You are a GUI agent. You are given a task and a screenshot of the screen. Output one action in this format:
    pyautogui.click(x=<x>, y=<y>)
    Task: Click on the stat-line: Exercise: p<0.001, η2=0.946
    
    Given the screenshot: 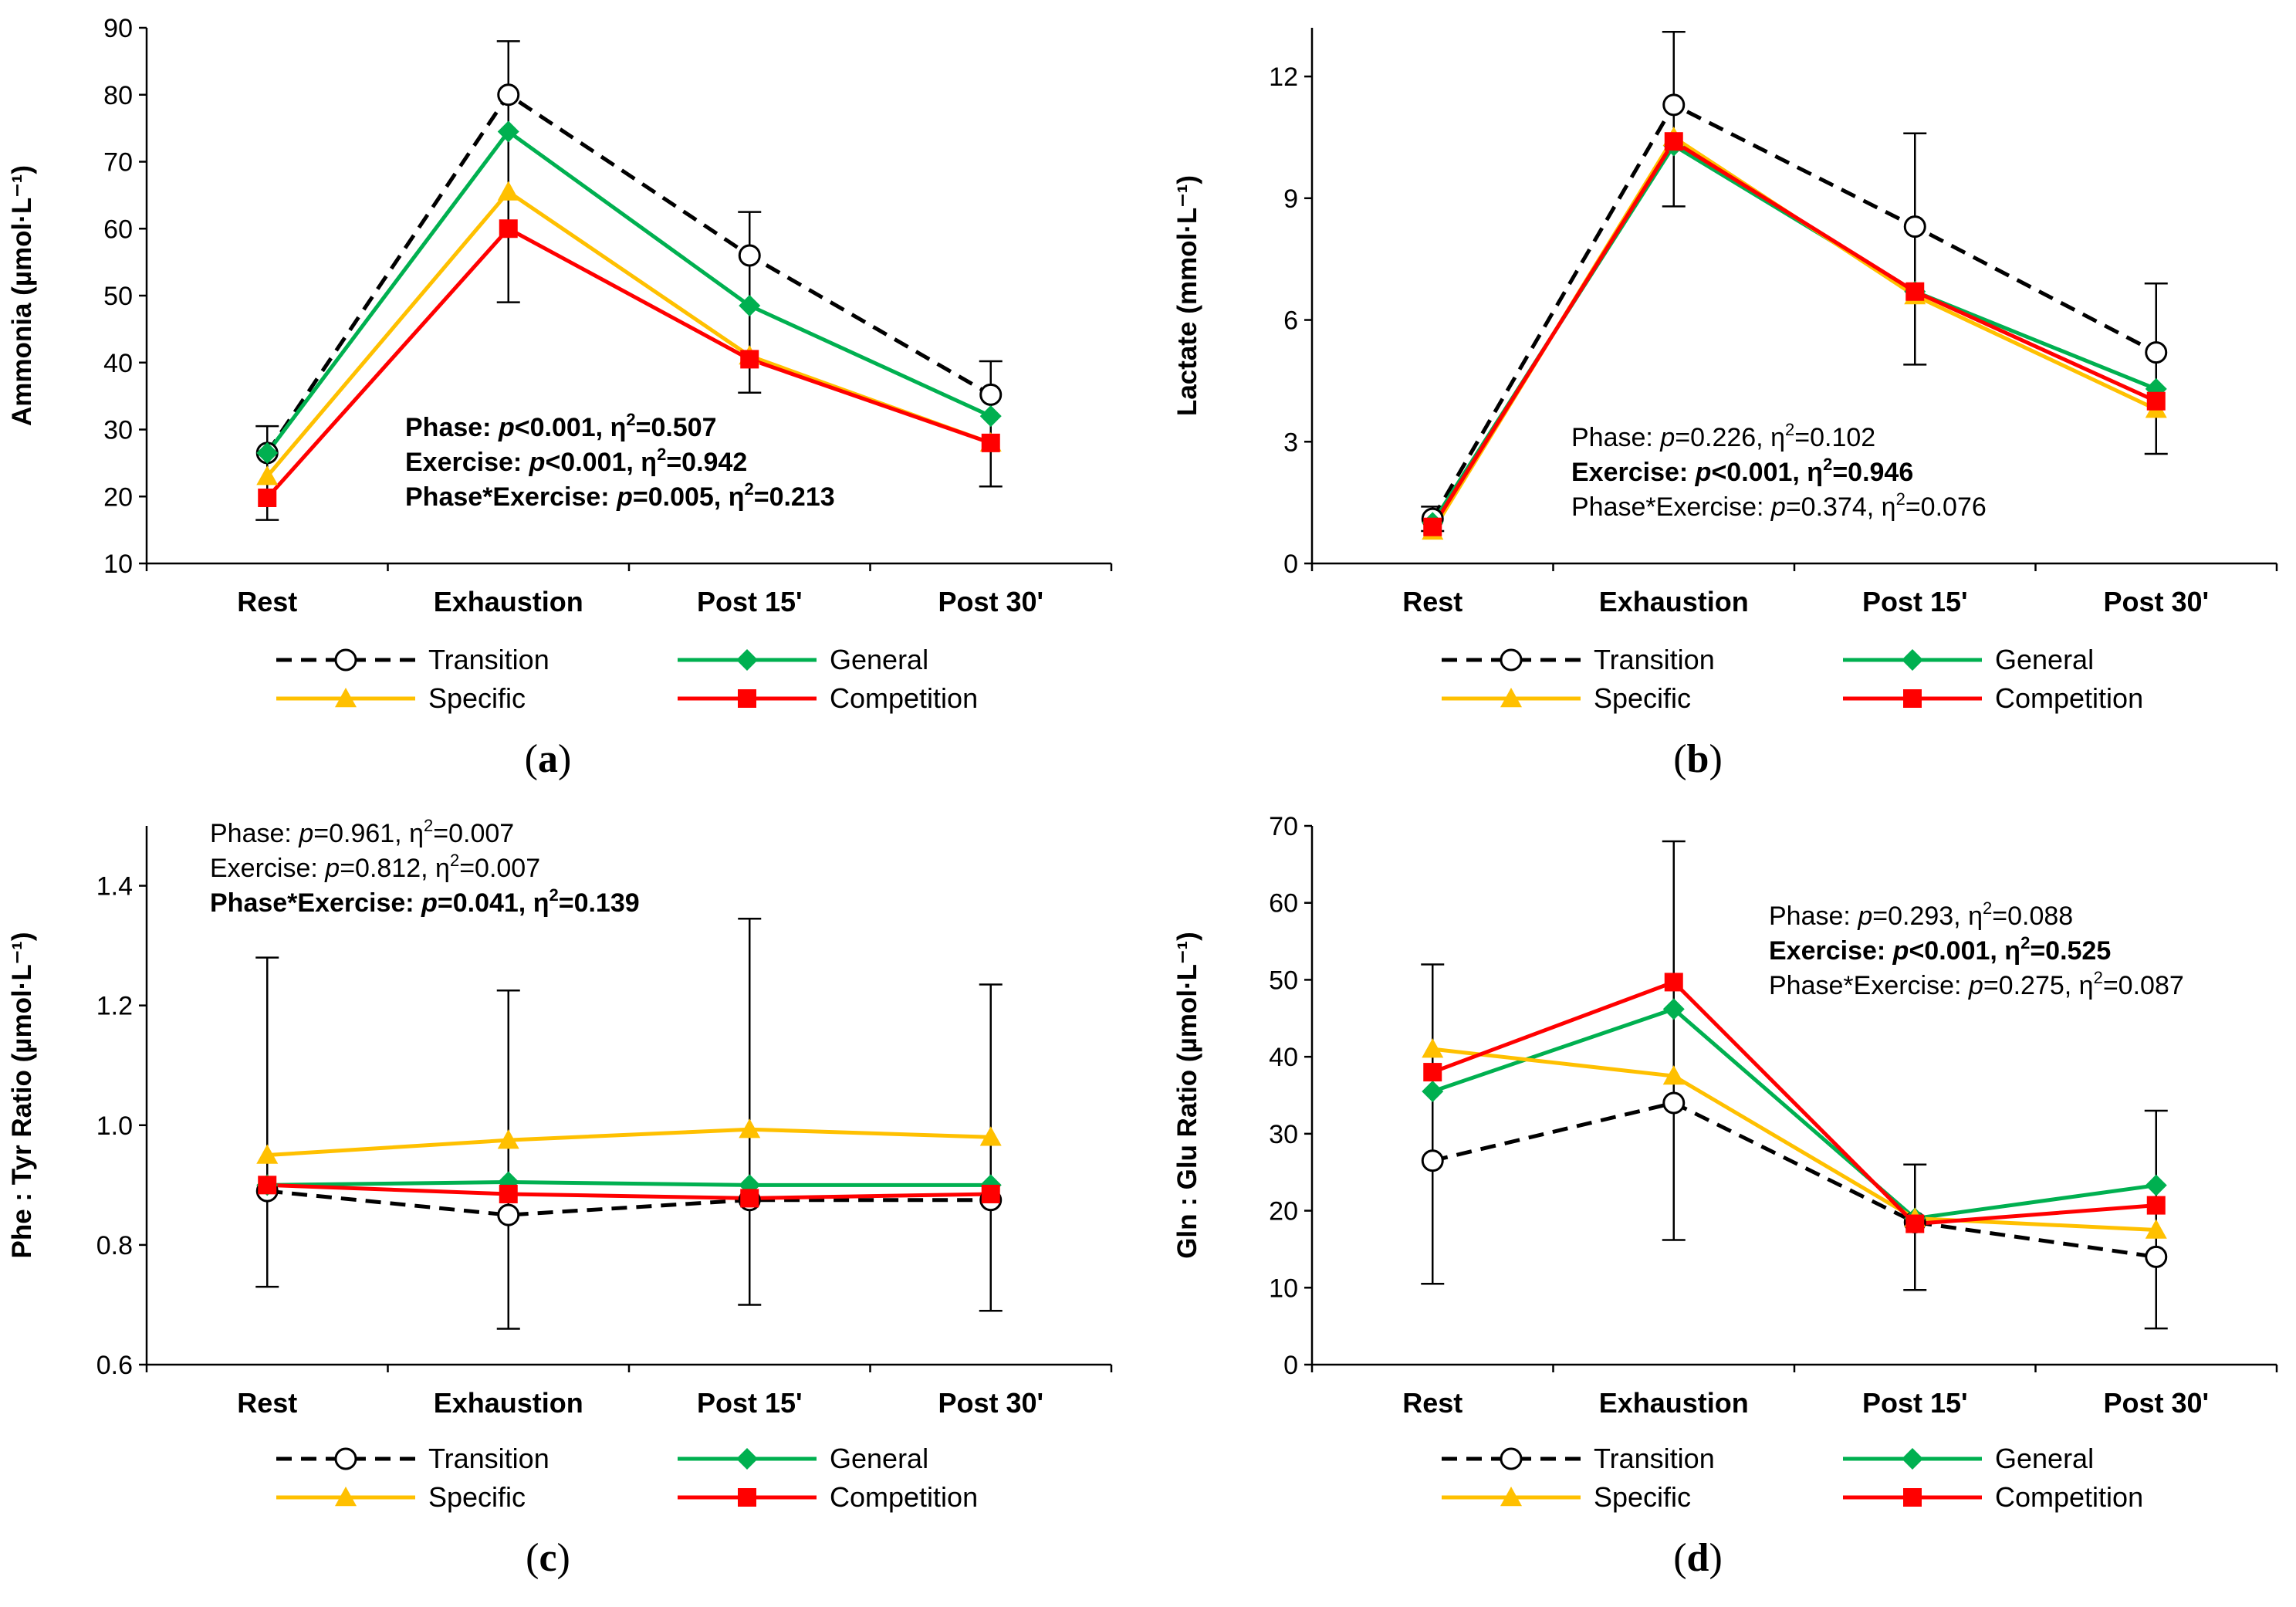 What is the action you would take?
    pyautogui.click(x=1742, y=471)
    